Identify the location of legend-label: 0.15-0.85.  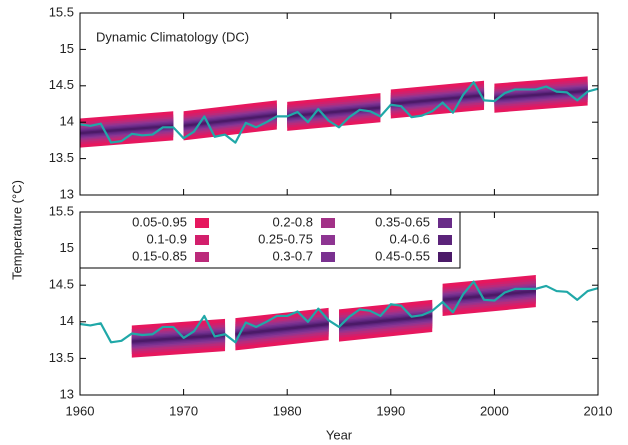
(159, 255).